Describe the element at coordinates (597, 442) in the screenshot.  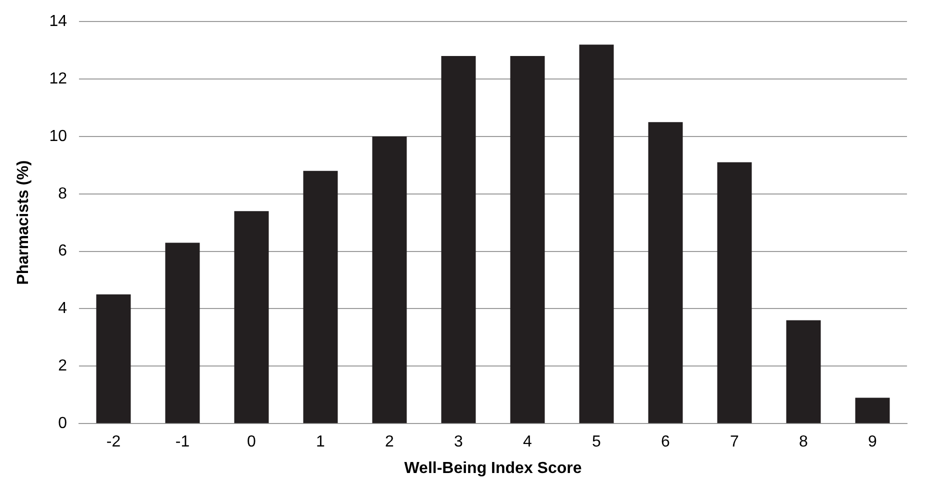
I see `x-tick-label: 5` at that location.